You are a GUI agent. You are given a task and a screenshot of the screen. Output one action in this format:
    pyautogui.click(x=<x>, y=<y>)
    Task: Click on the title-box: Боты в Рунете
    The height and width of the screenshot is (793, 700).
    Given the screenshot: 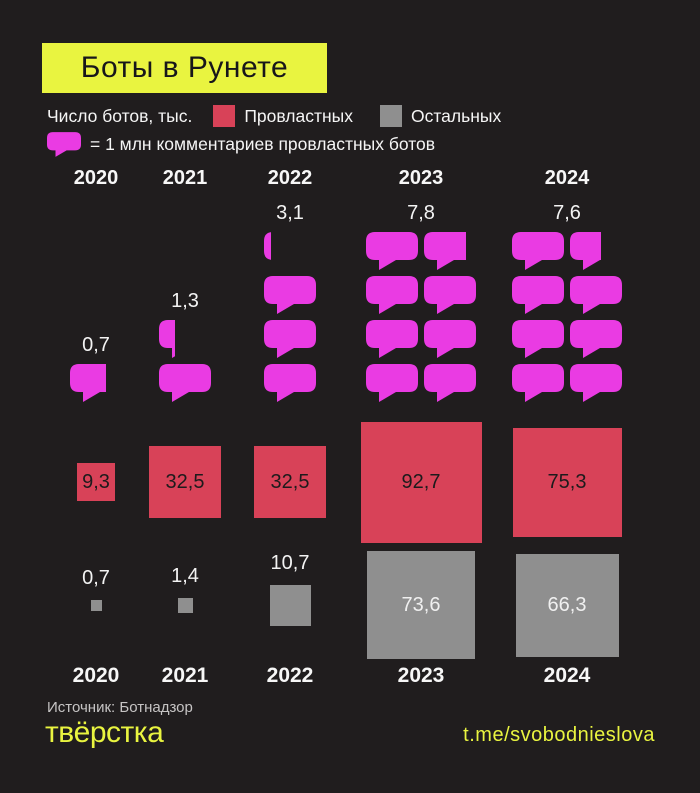 What is the action you would take?
    pyautogui.click(x=184, y=68)
    